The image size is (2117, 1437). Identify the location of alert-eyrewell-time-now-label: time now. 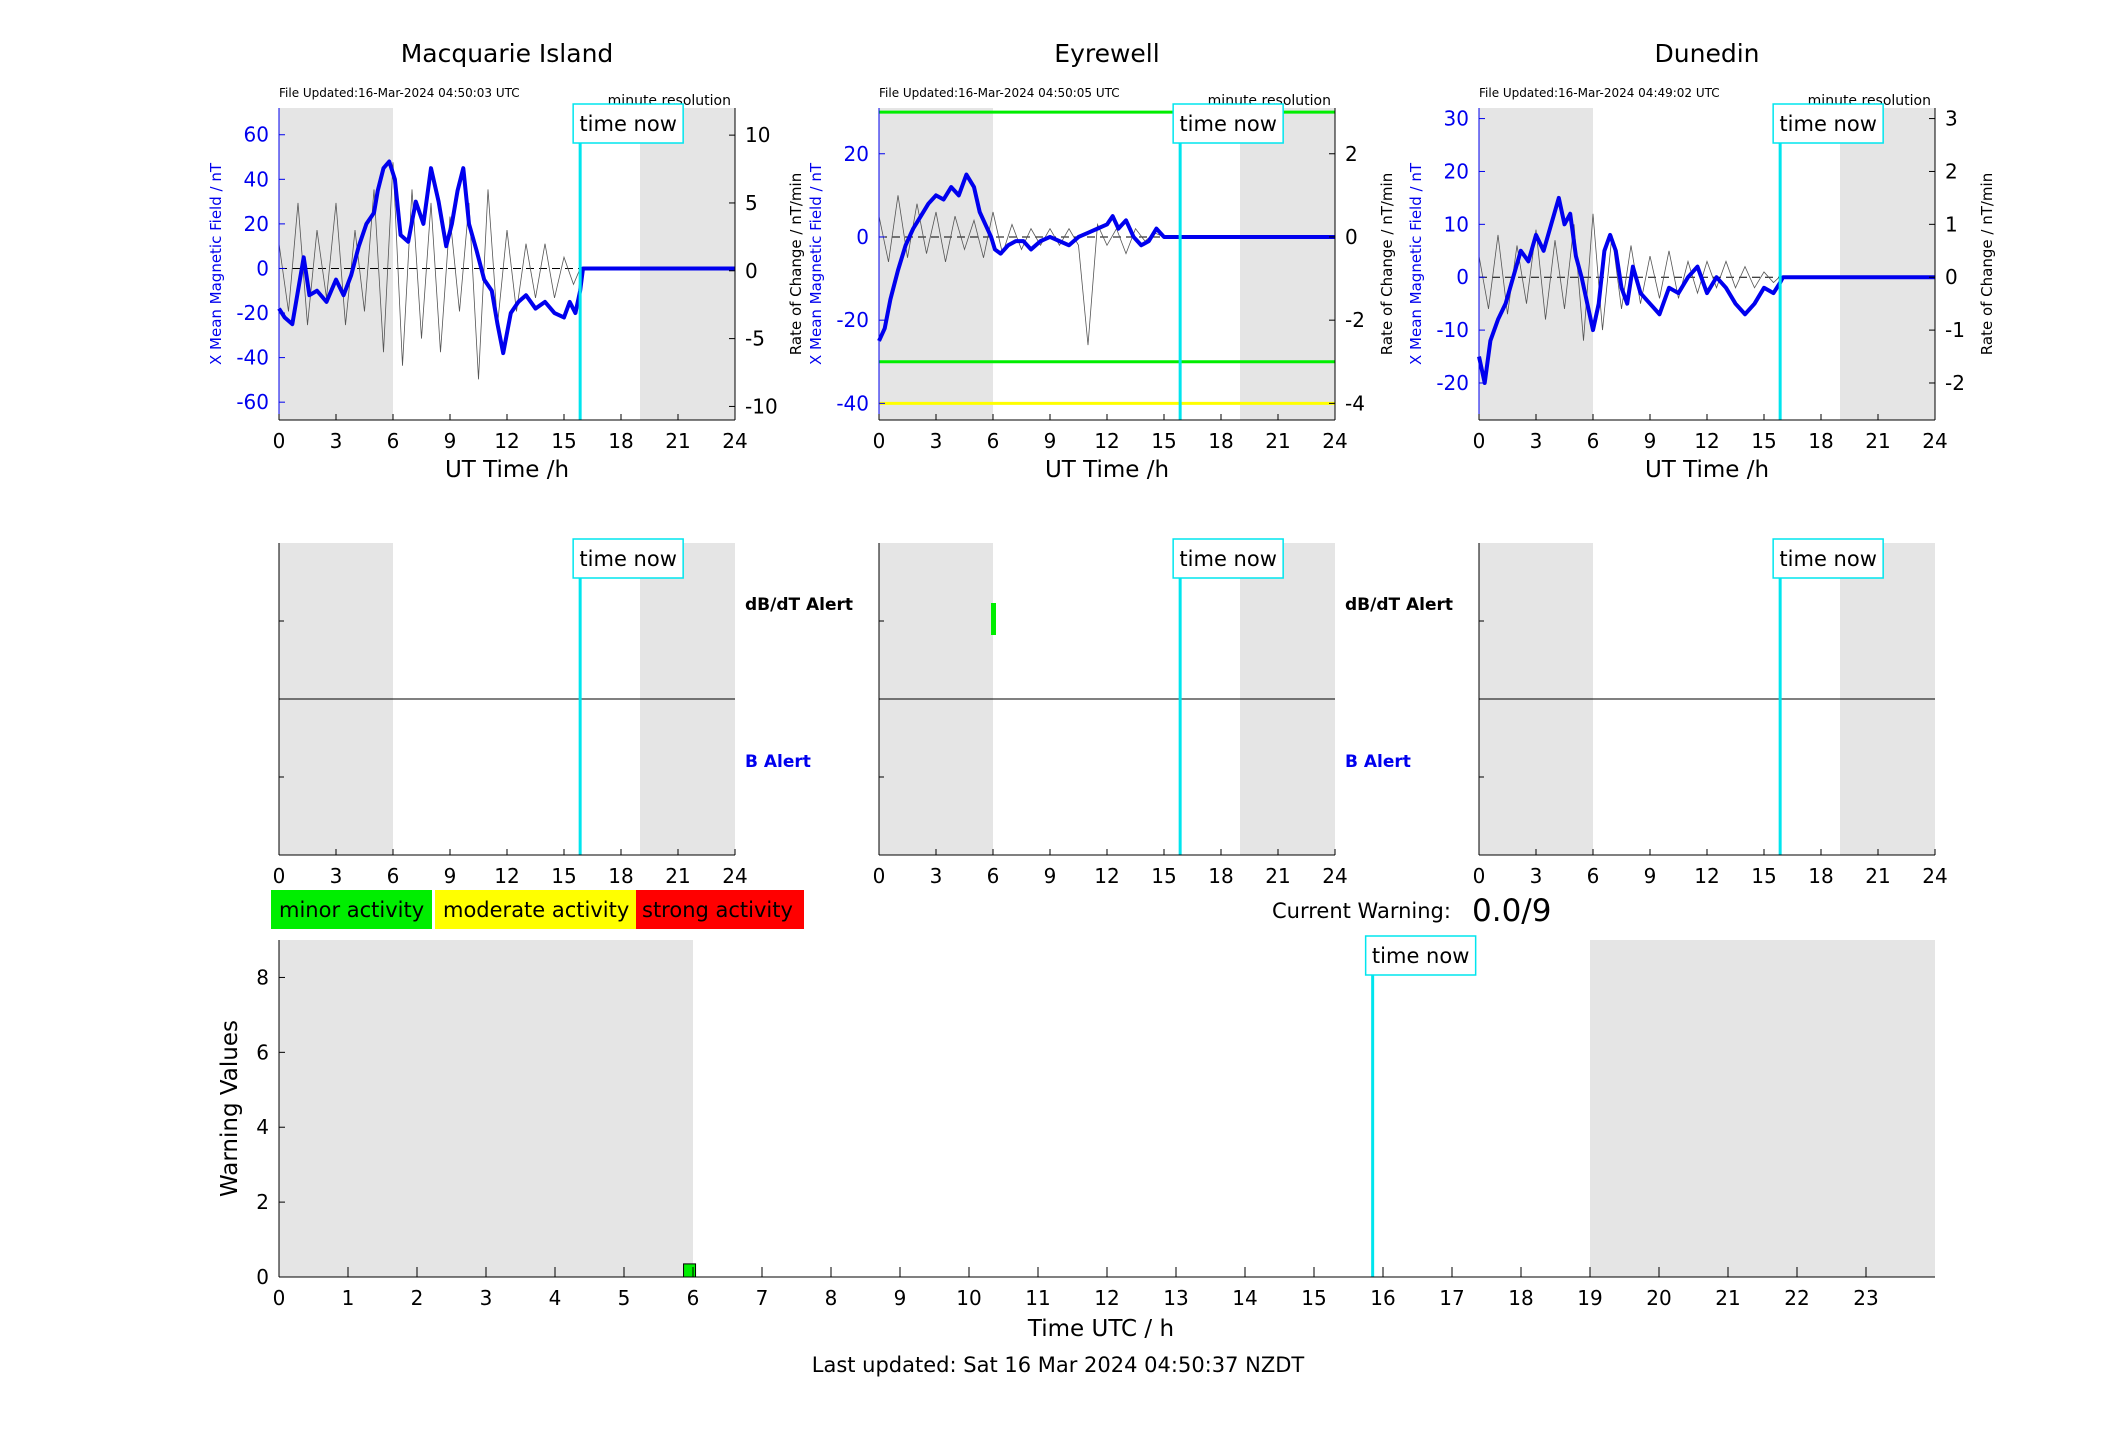
(1227, 559).